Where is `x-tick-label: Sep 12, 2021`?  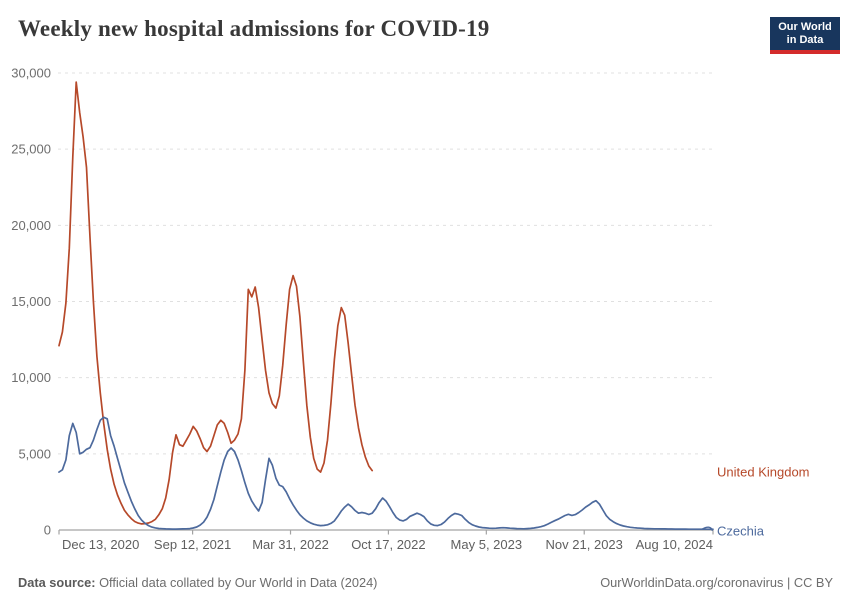 x-tick-label: Sep 12, 2021 is located at coordinates (192, 544).